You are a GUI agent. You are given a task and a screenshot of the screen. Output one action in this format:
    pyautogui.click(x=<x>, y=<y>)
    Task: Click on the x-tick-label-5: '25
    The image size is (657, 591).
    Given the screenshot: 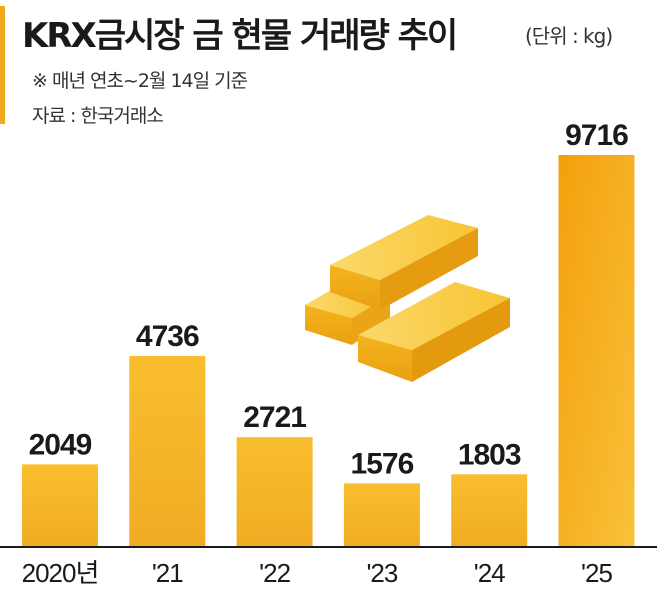 What is the action you would take?
    pyautogui.click(x=596, y=573)
    